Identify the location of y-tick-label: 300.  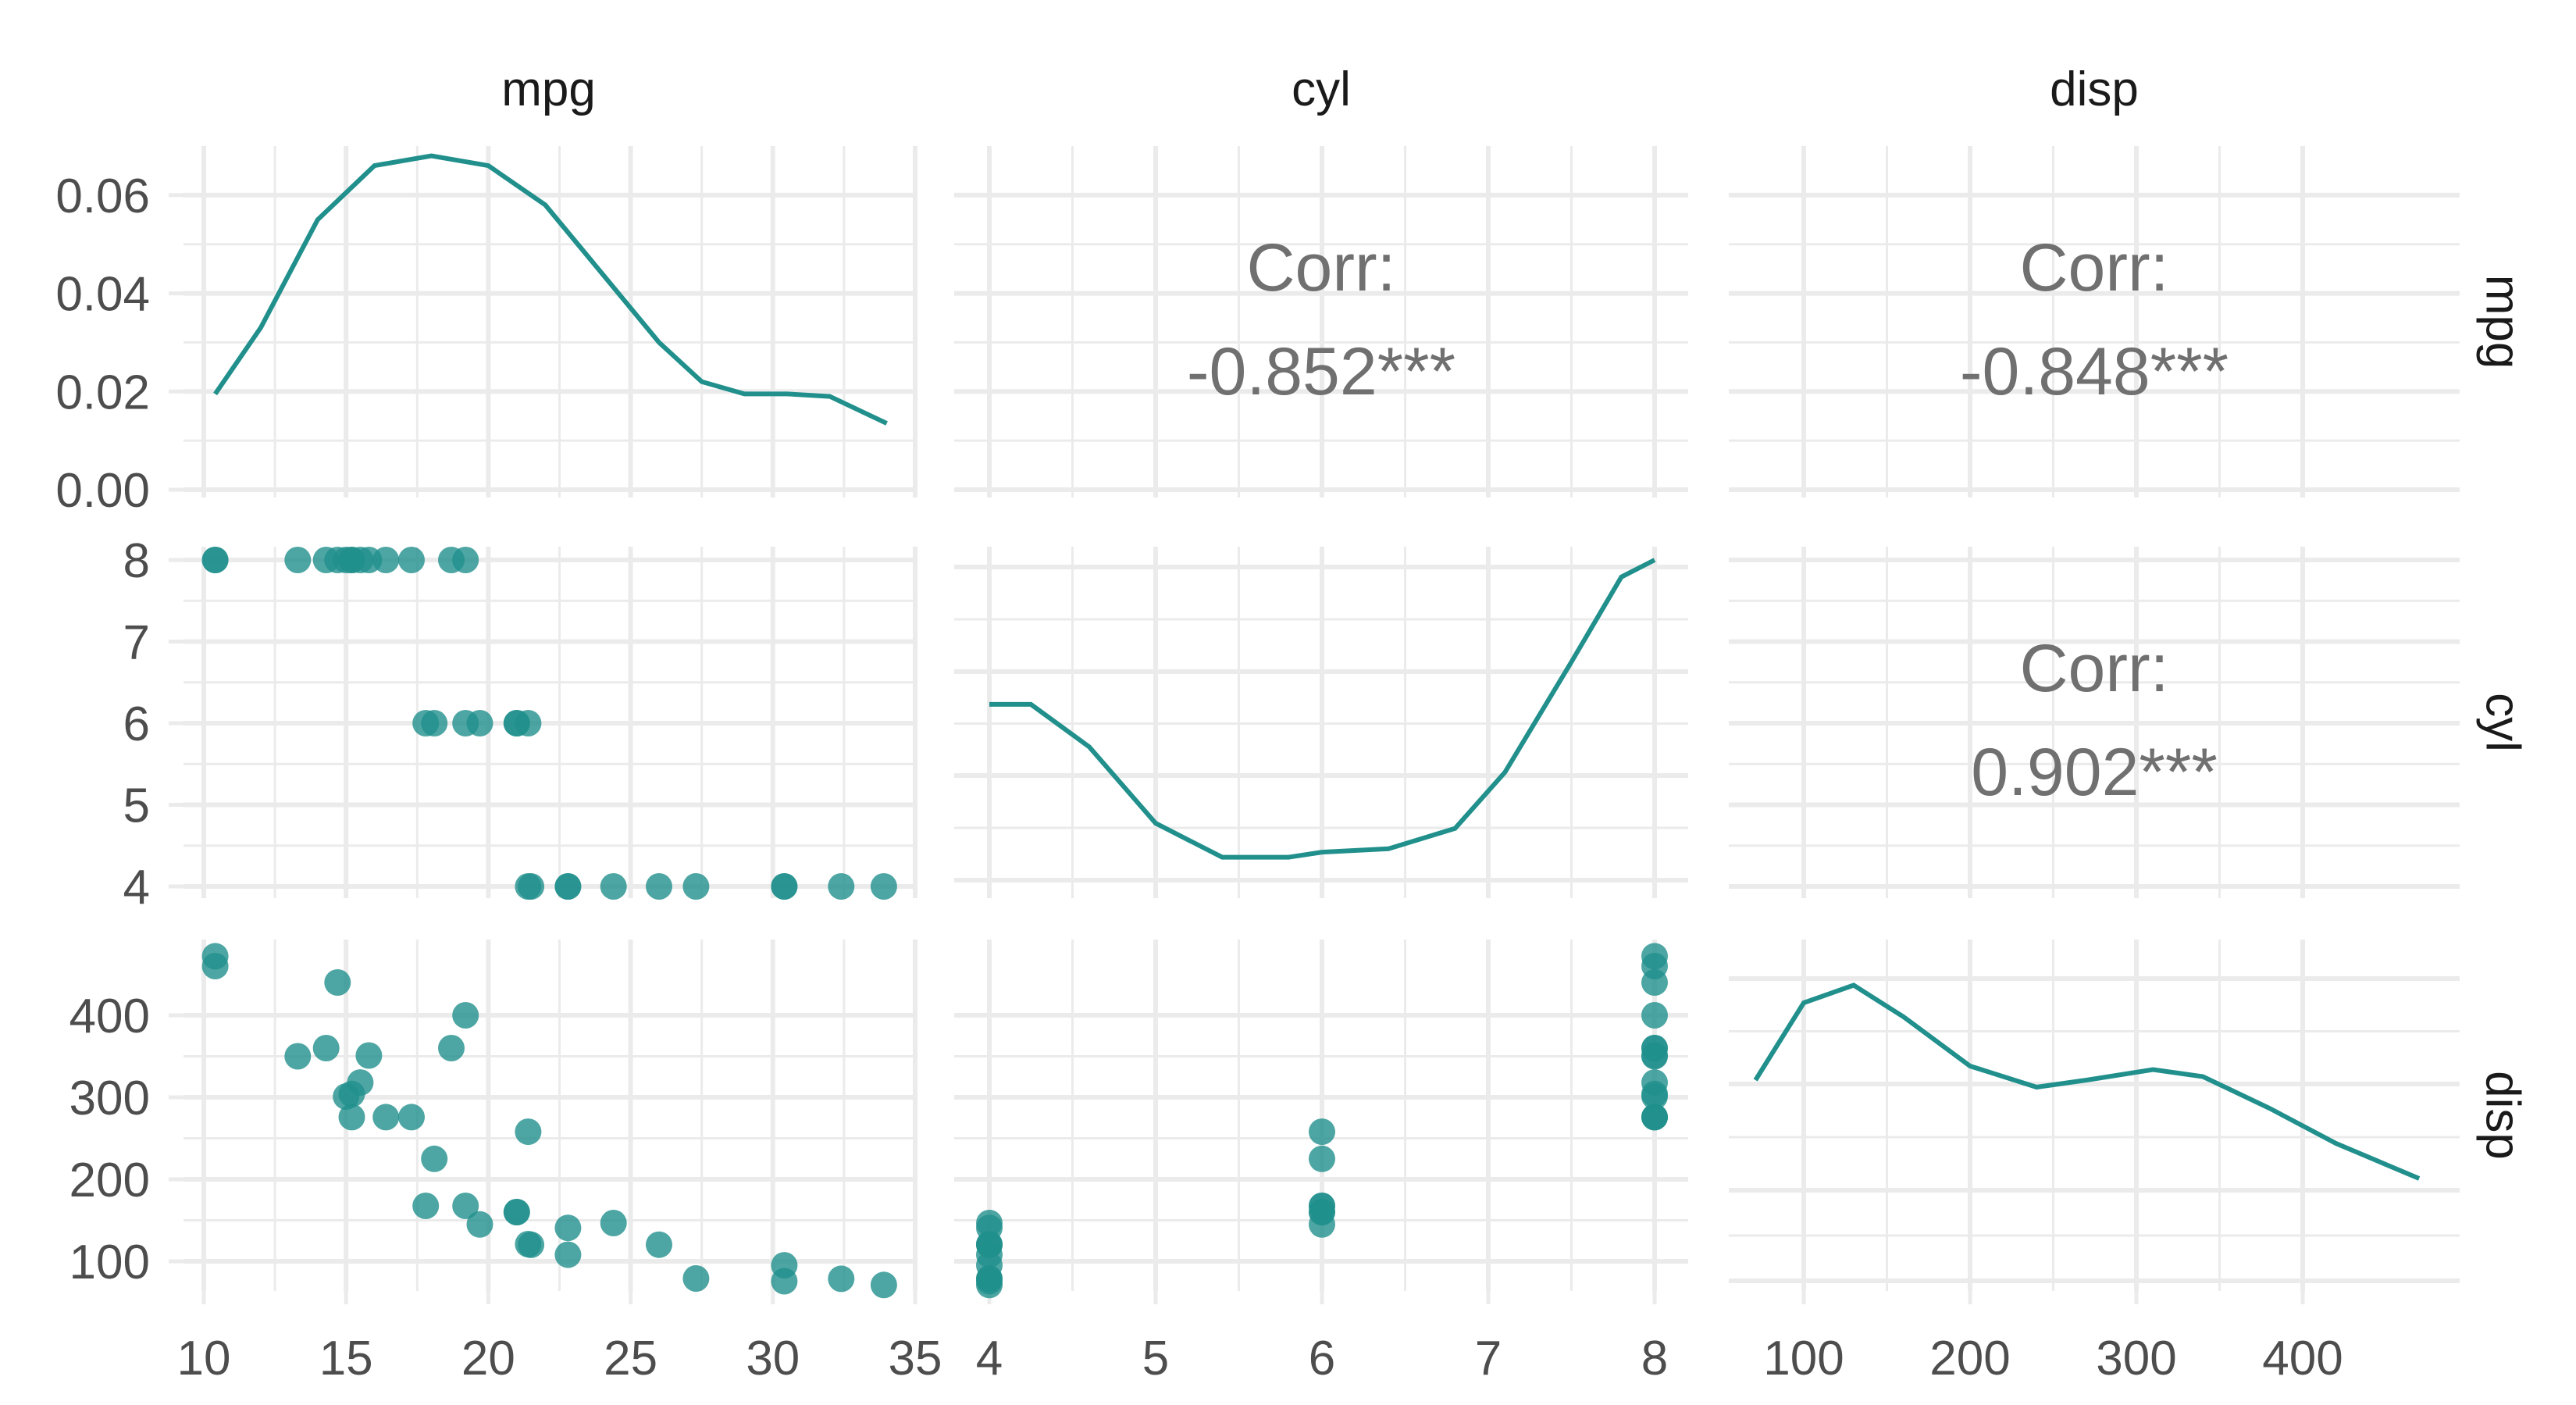
(109, 1098).